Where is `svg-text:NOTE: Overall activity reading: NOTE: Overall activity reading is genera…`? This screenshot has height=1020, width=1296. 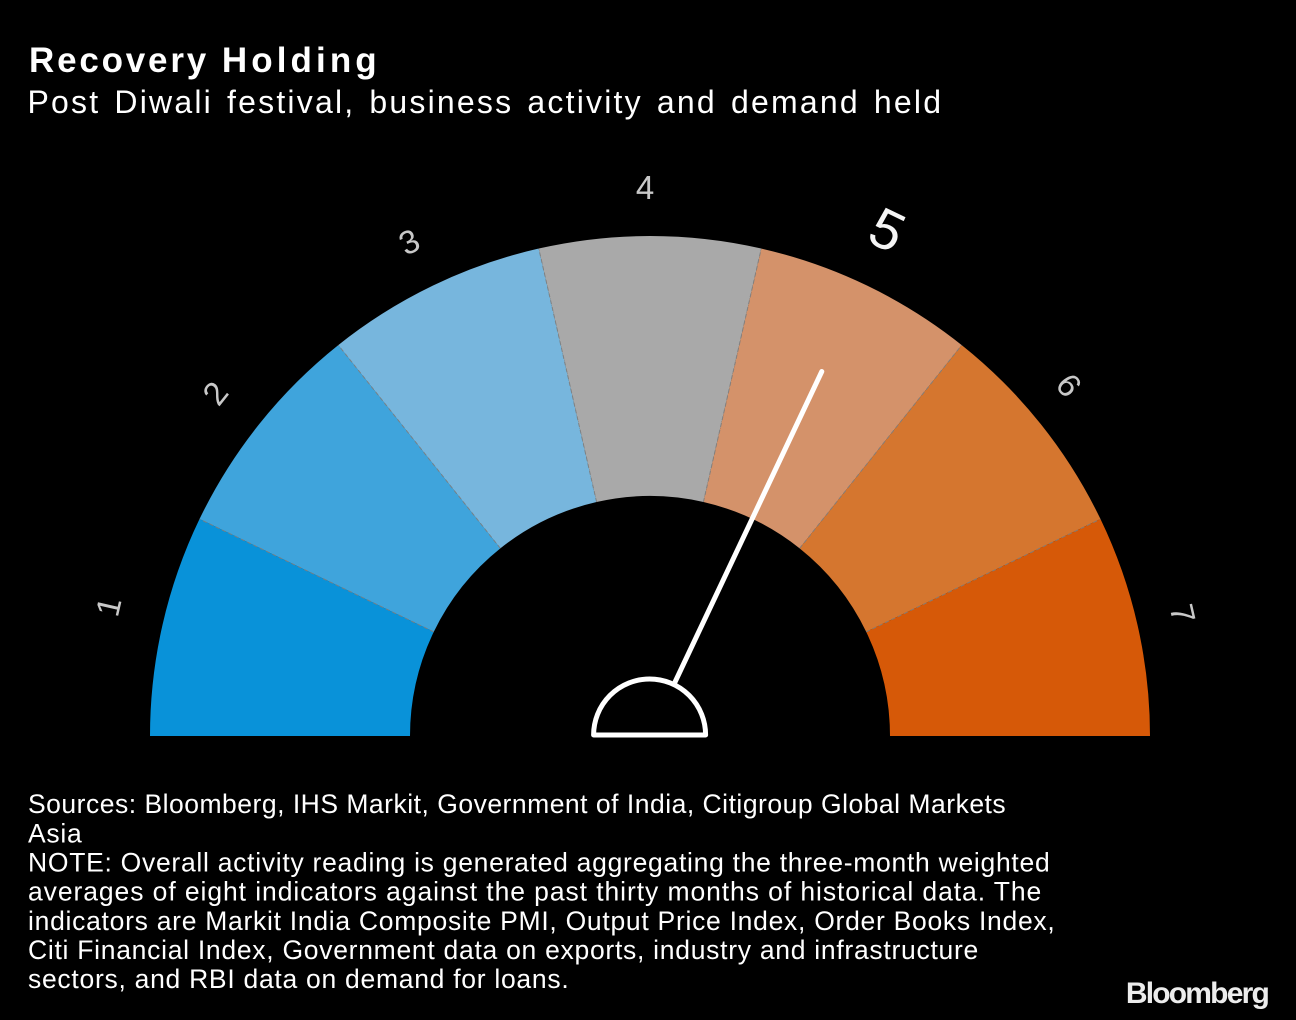 svg-text:NOTE: Overall activity reading: NOTE: Overall activity reading is genera… is located at coordinates (539, 863).